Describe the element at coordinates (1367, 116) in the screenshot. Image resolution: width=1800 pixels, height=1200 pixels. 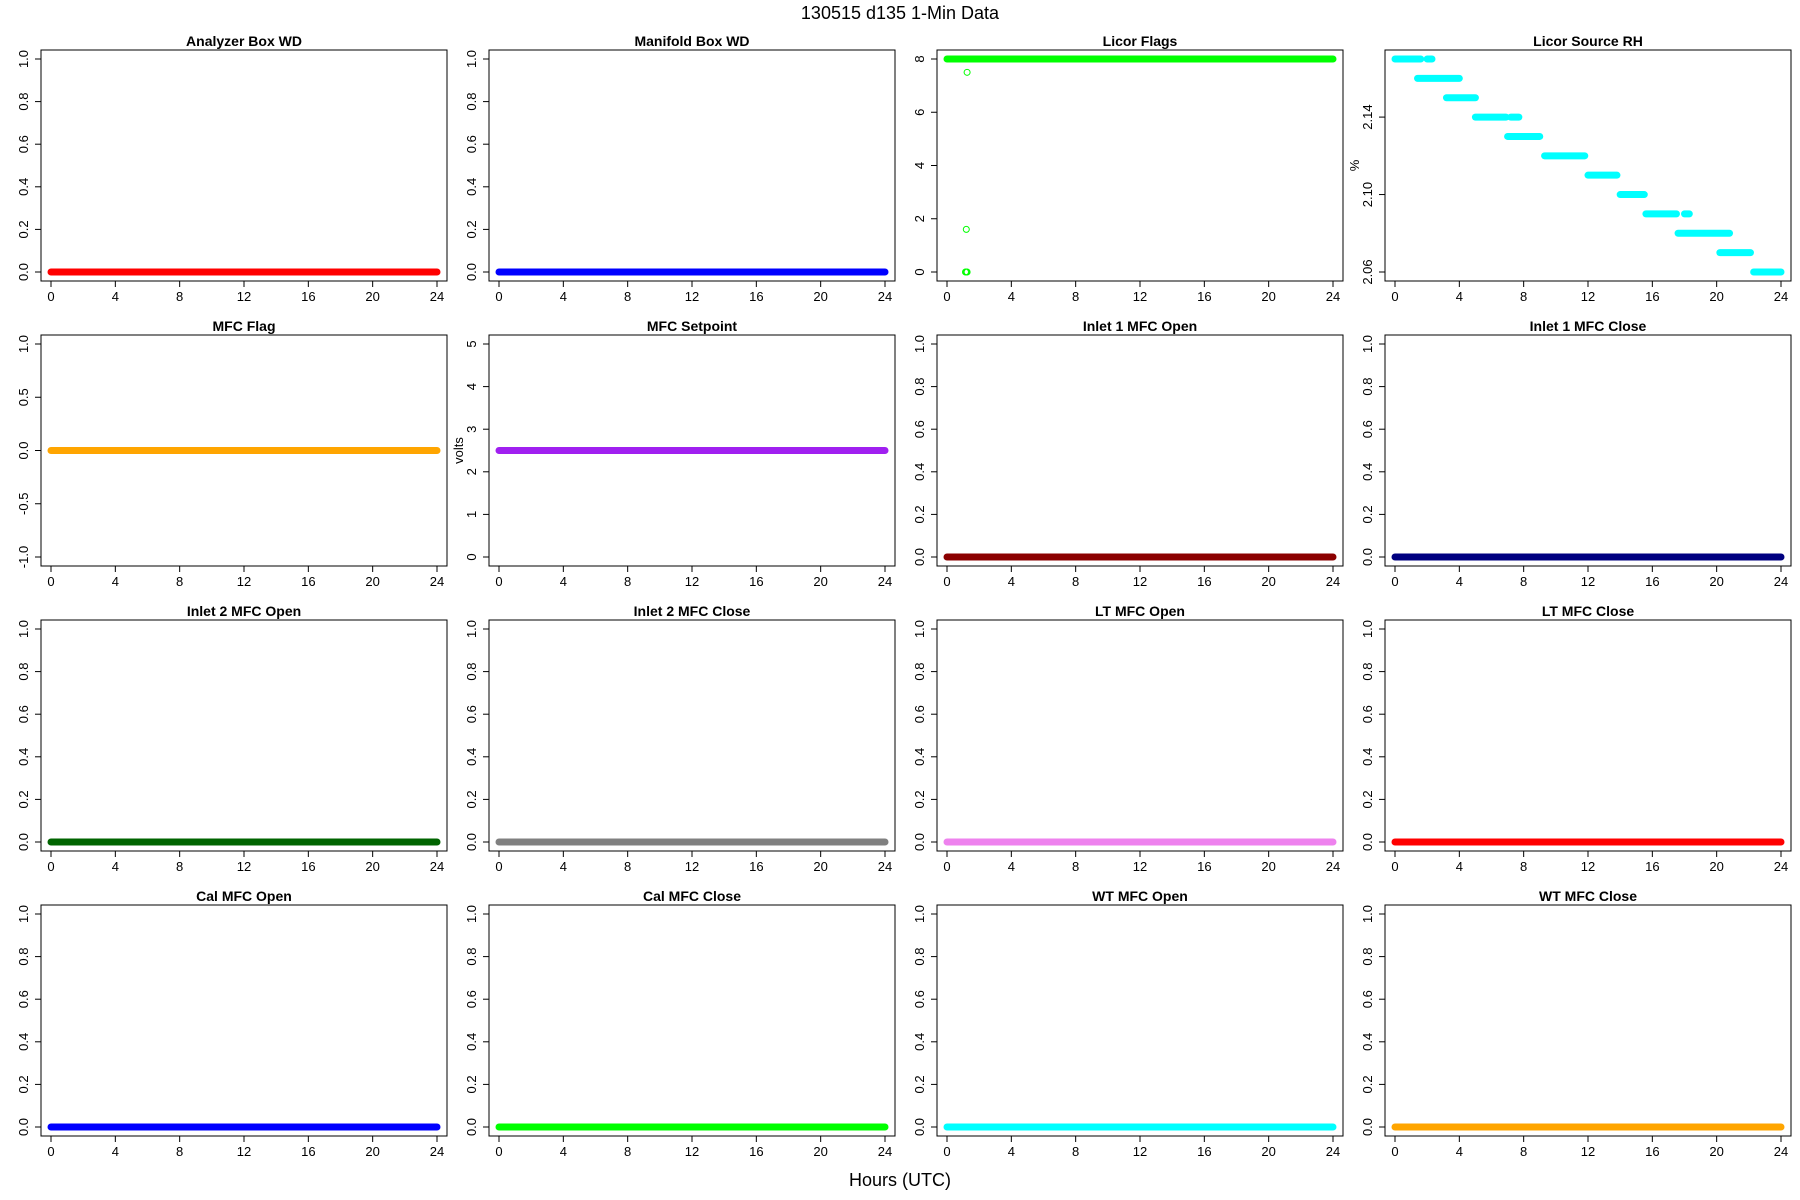
I see `y-tick-label: 2.14` at that location.